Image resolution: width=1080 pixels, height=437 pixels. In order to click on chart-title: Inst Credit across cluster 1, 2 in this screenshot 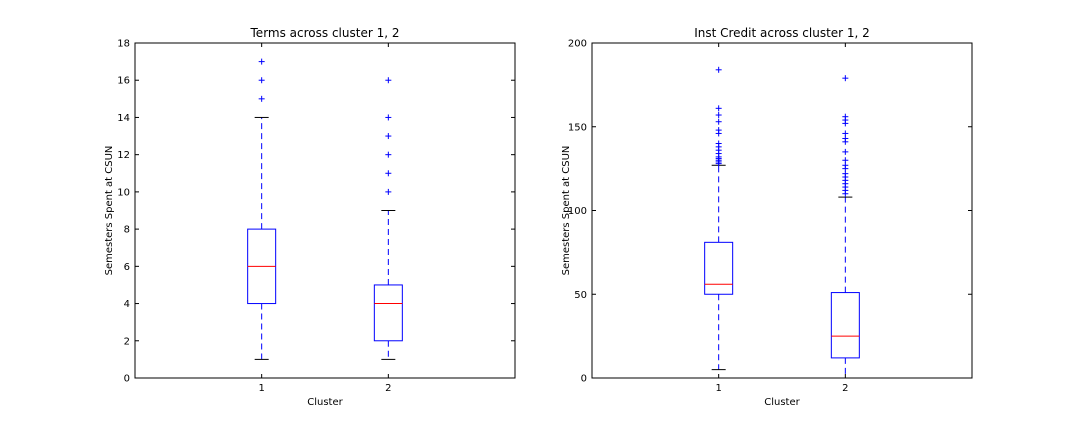, I will do `click(782, 33)`.